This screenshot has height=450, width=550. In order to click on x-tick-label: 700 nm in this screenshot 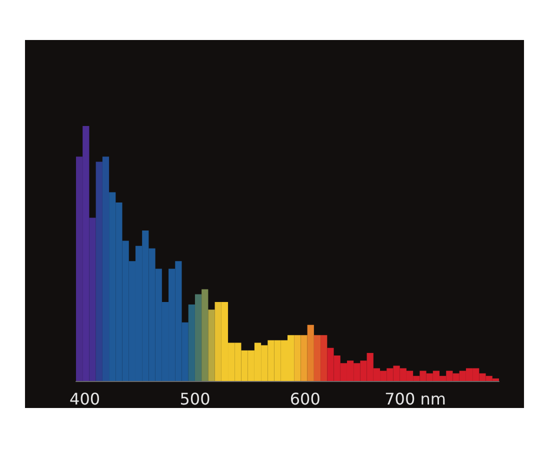, I will do `click(415, 399)`.